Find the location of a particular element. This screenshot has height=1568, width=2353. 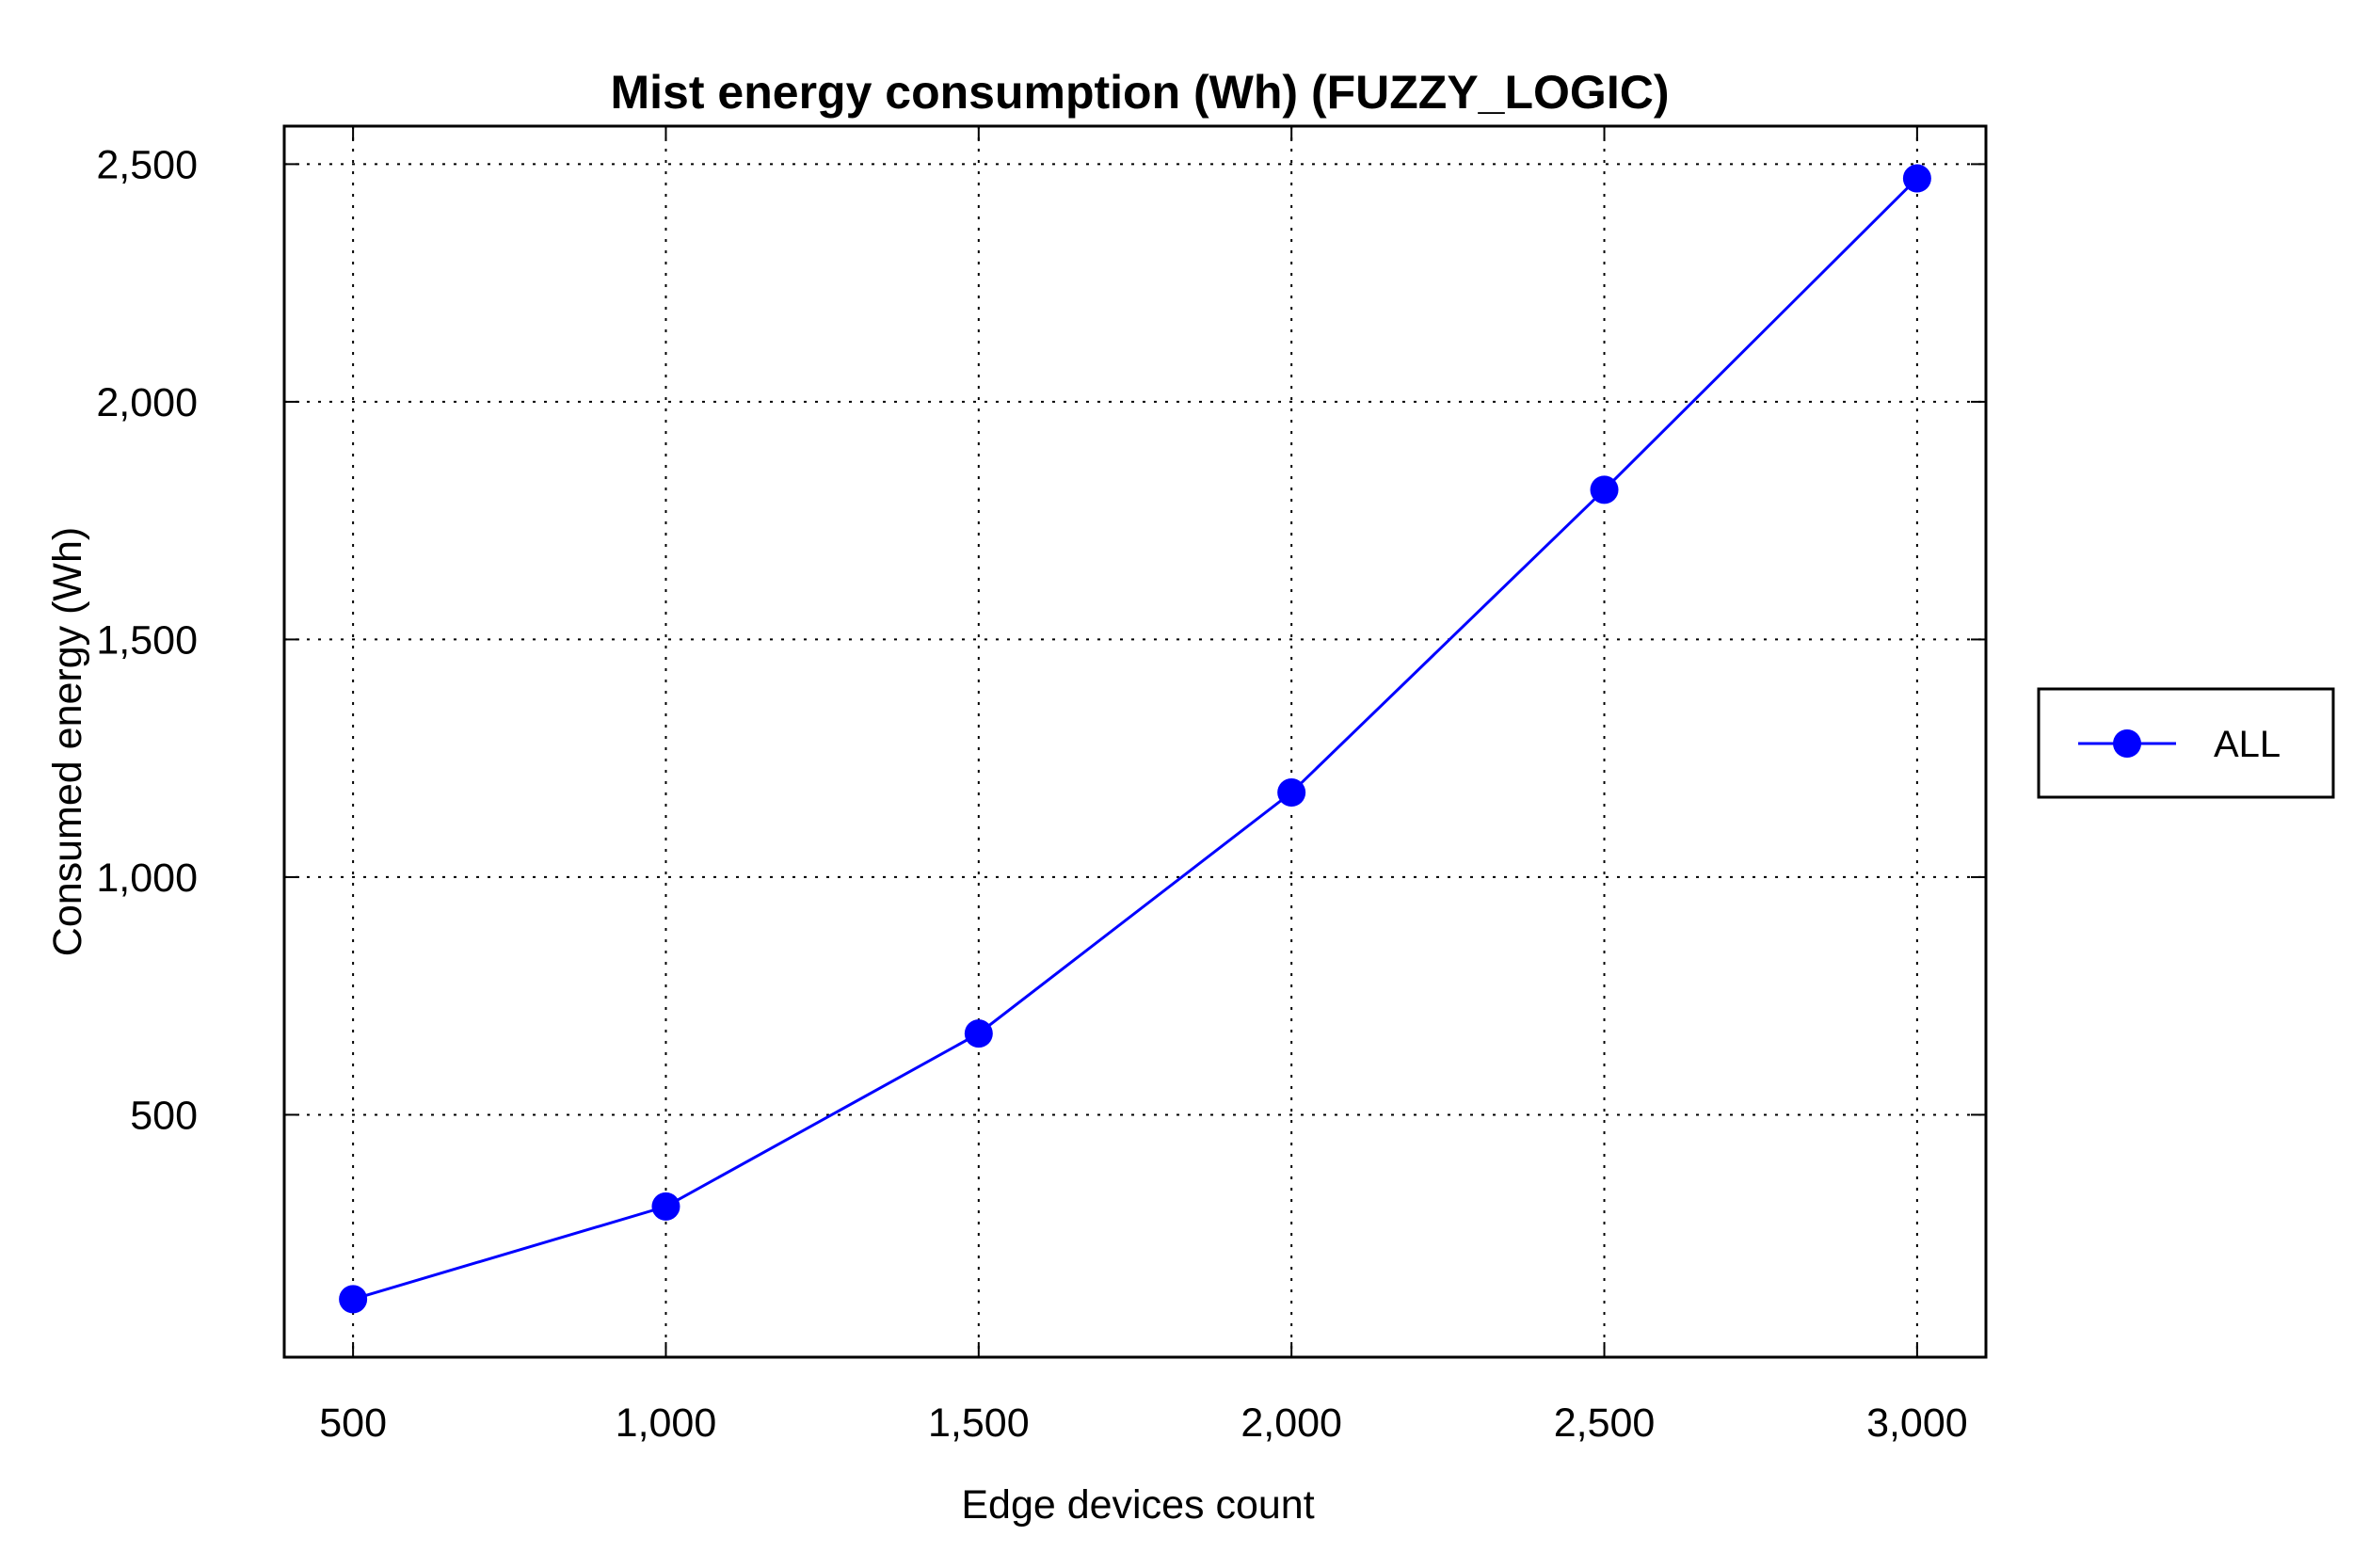

y-tick-label: 2,500 is located at coordinates (147, 164).